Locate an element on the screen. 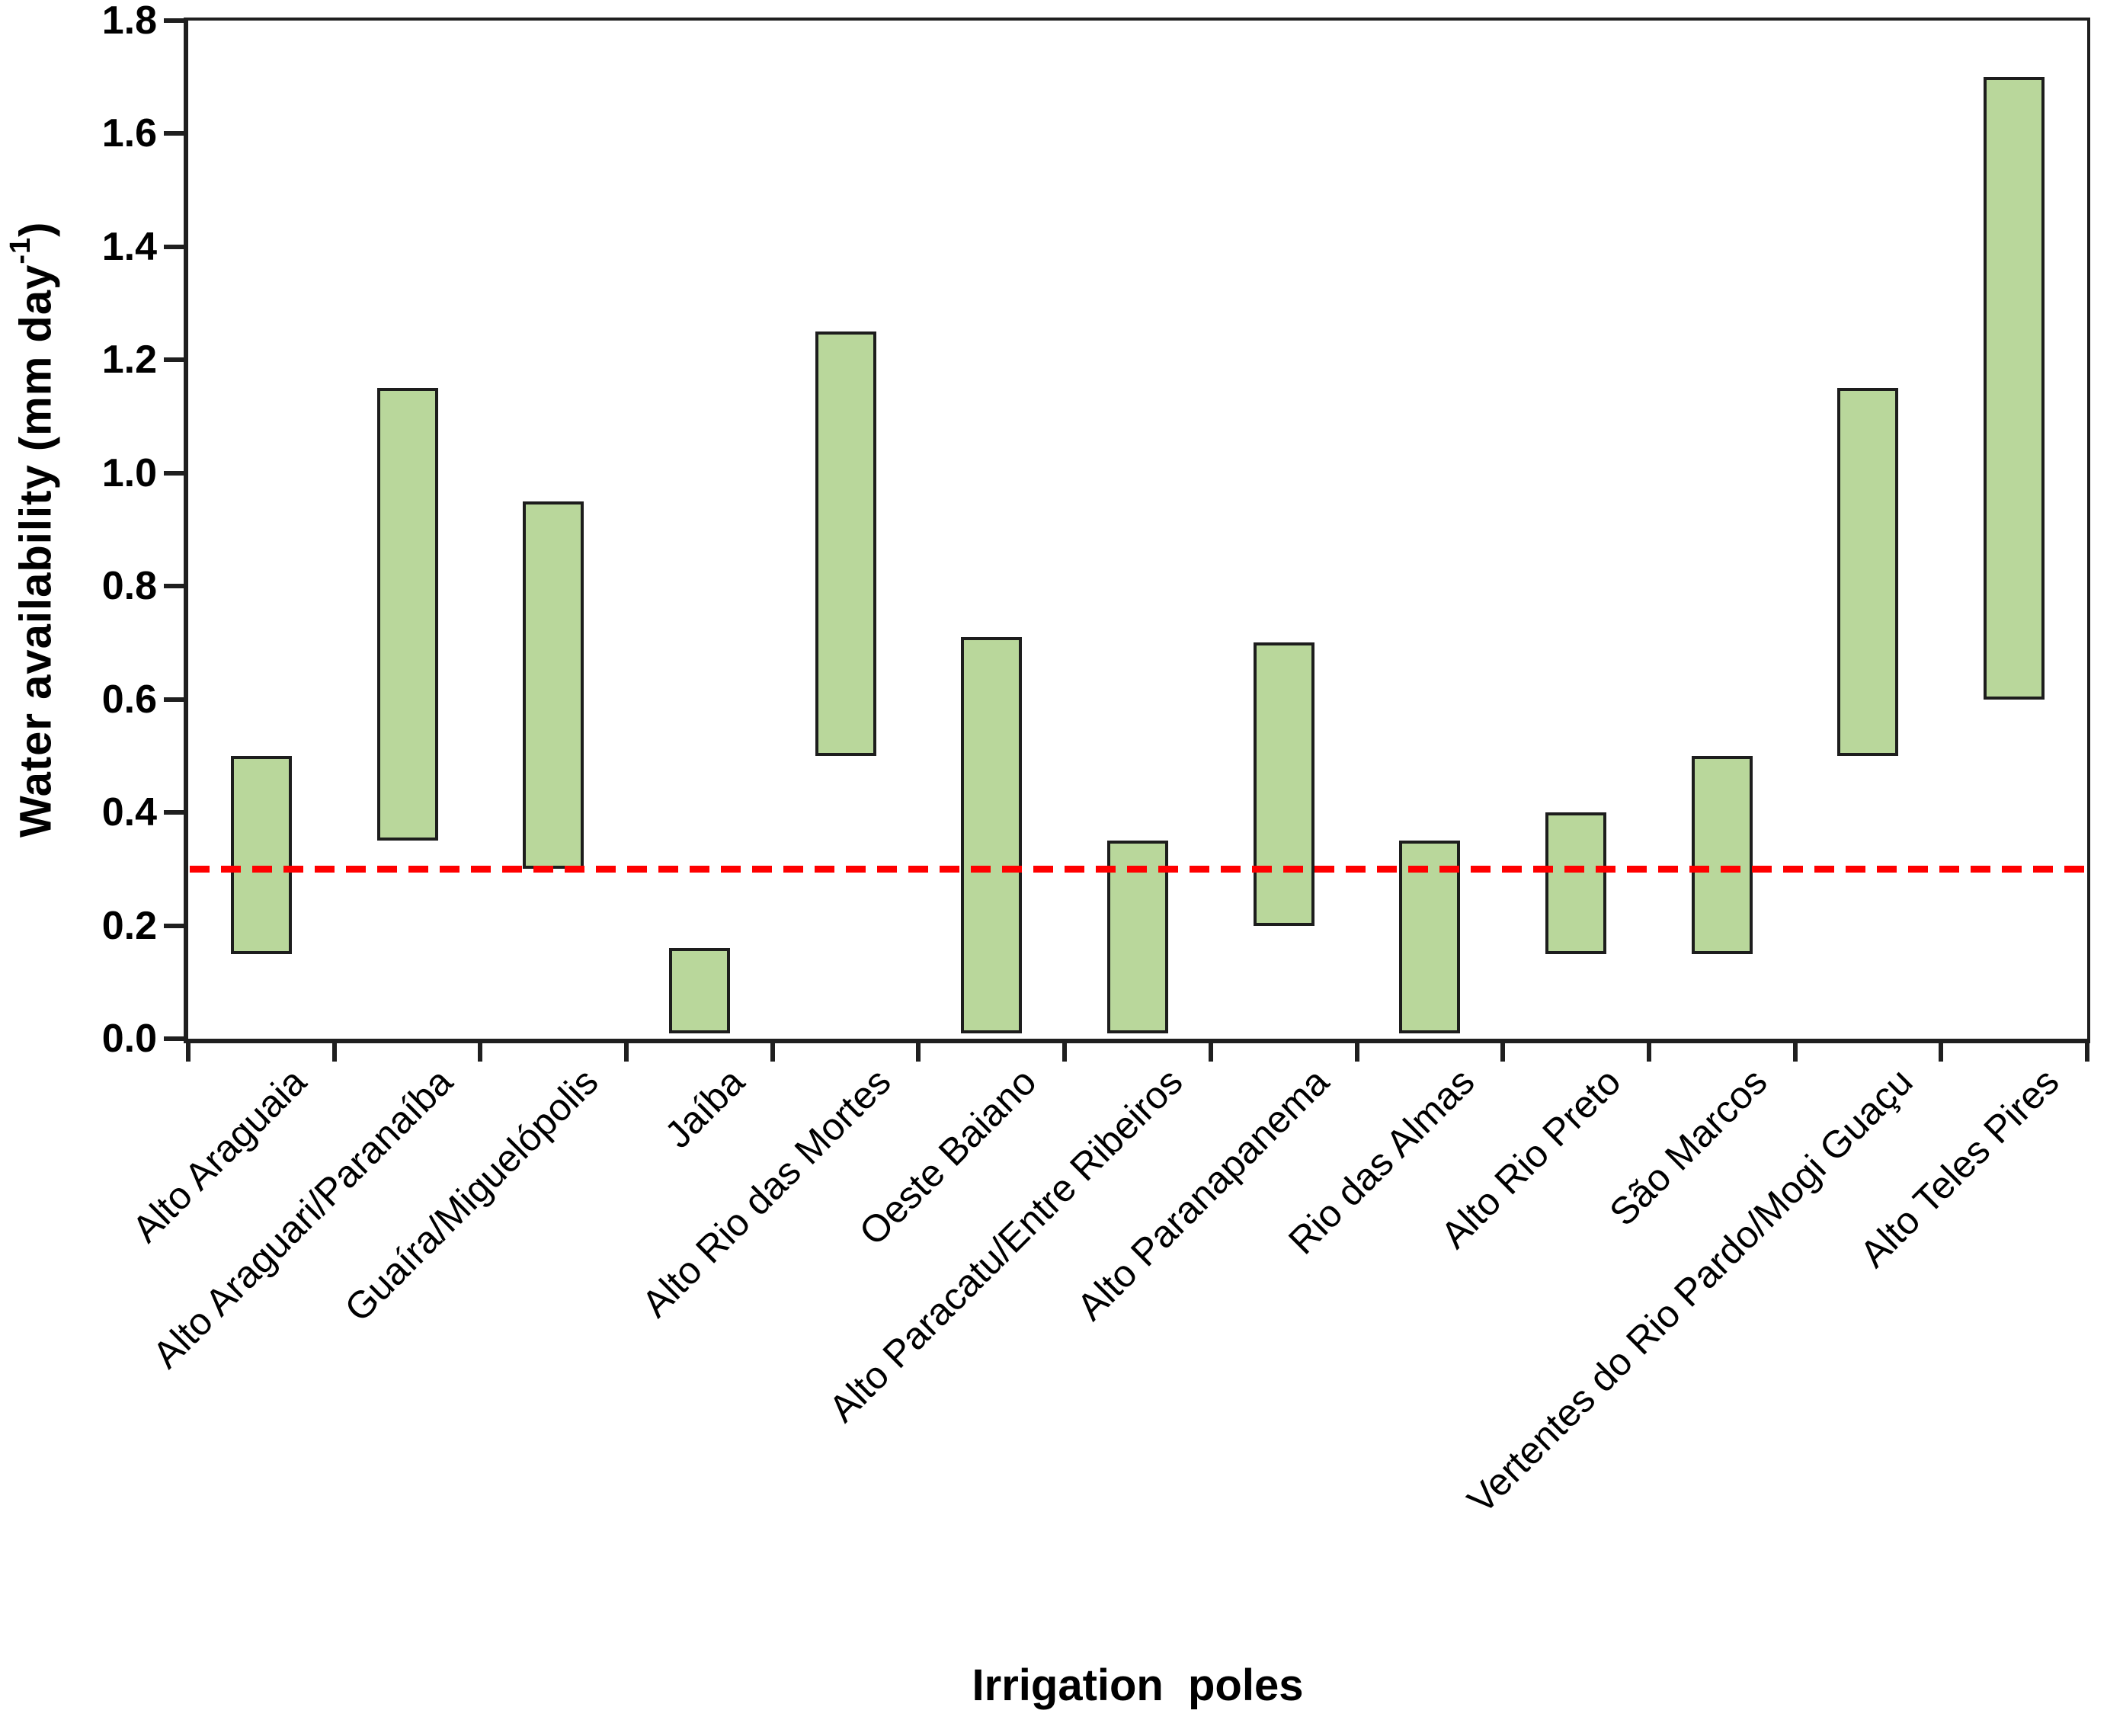 The width and height of the screenshot is (2107, 1736). y-axis-tick-label: 0.4 is located at coordinates (129, 813).